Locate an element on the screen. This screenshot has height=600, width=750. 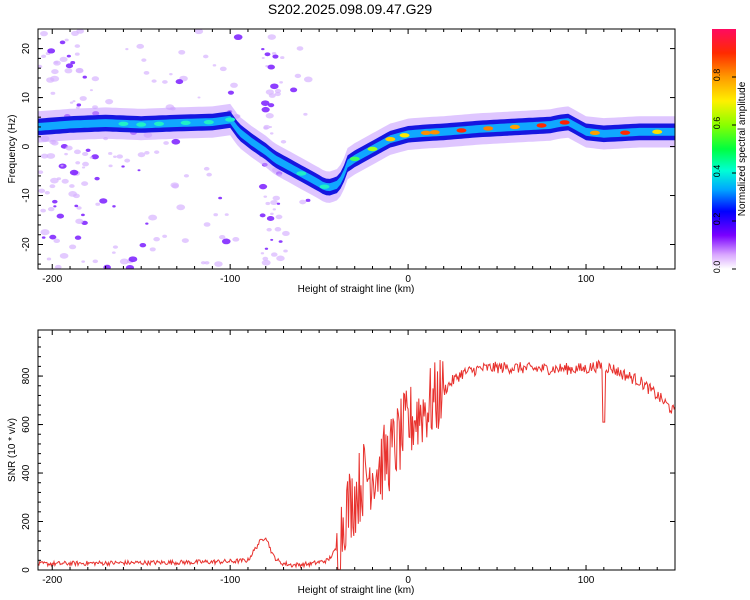
spectrogram-y-tick-label: 0 is located at coordinates (26, 146).